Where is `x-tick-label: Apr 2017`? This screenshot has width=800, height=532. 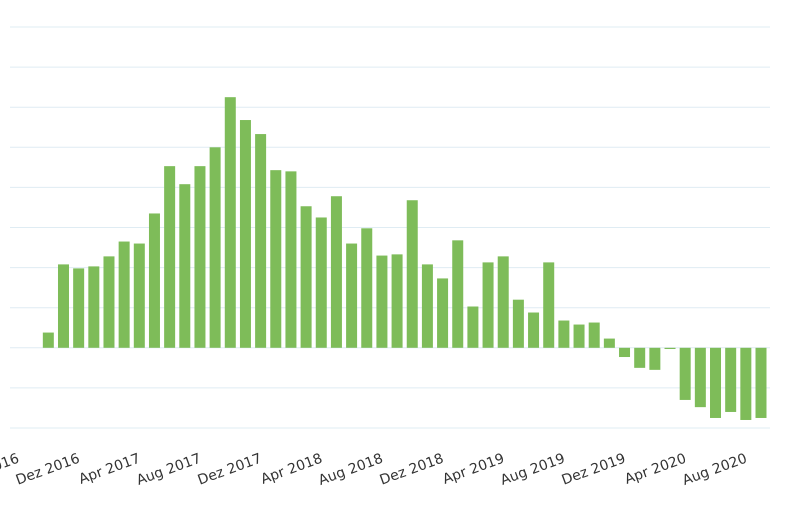 x-tick-label: Apr 2017 is located at coordinates (110, 469).